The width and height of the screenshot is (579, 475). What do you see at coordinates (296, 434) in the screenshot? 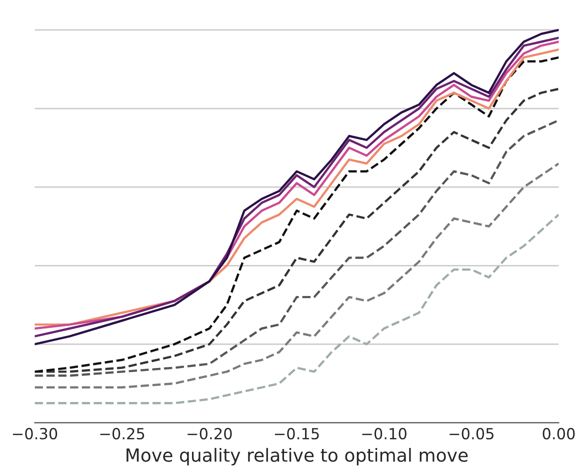
I see `x-tick-label: −0.15` at bounding box center [296, 434].